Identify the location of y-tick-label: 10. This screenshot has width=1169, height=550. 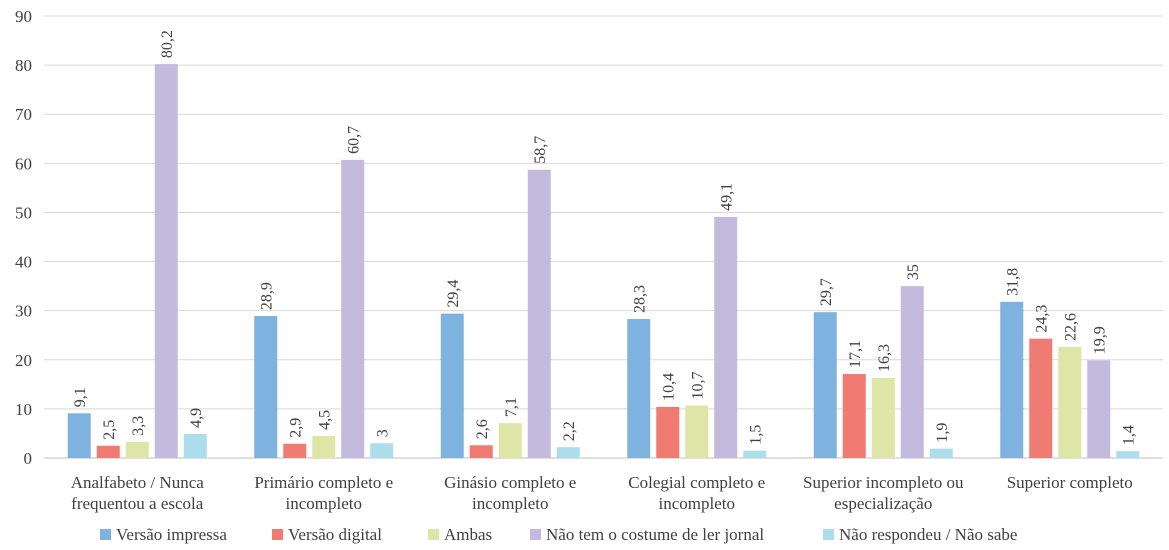
(23, 409).